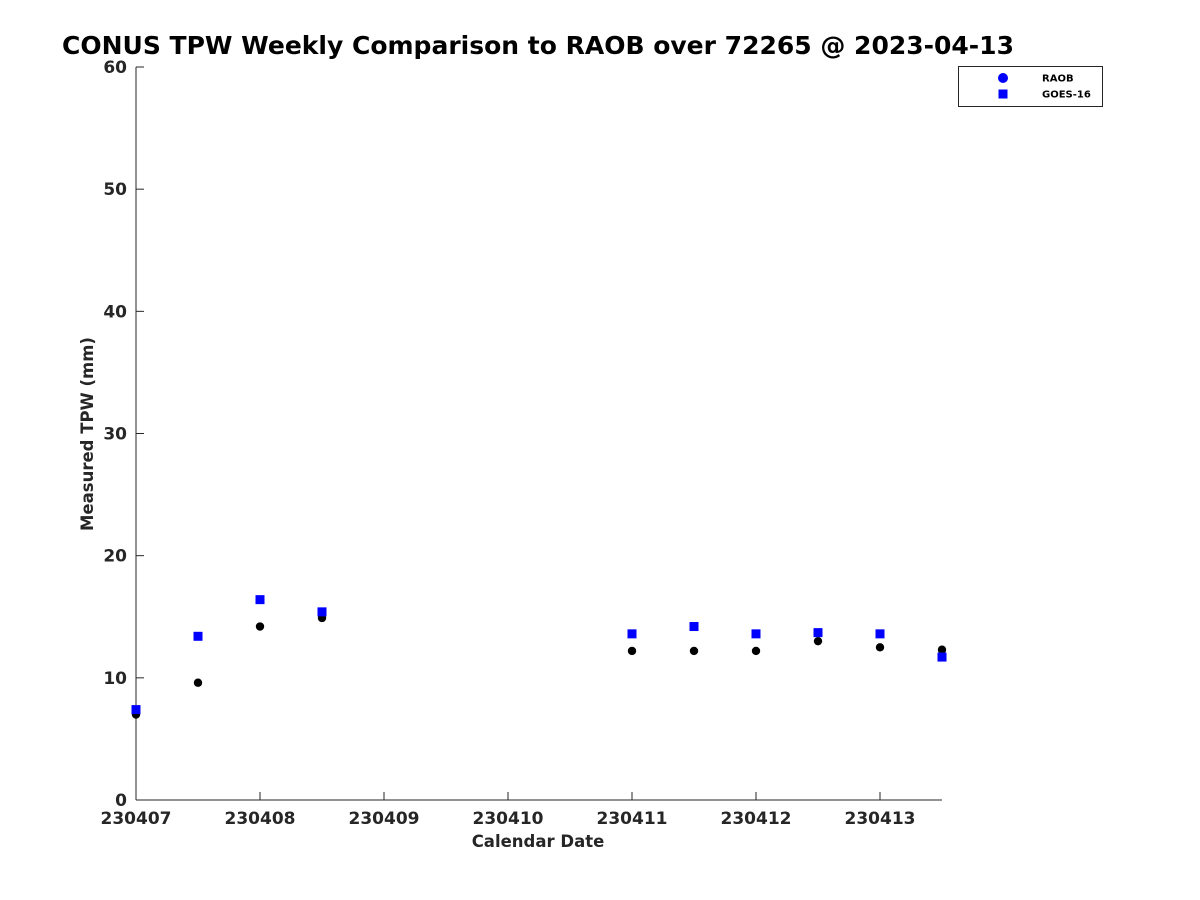 The image size is (1200, 900). I want to click on data-points, so click(539, 657).